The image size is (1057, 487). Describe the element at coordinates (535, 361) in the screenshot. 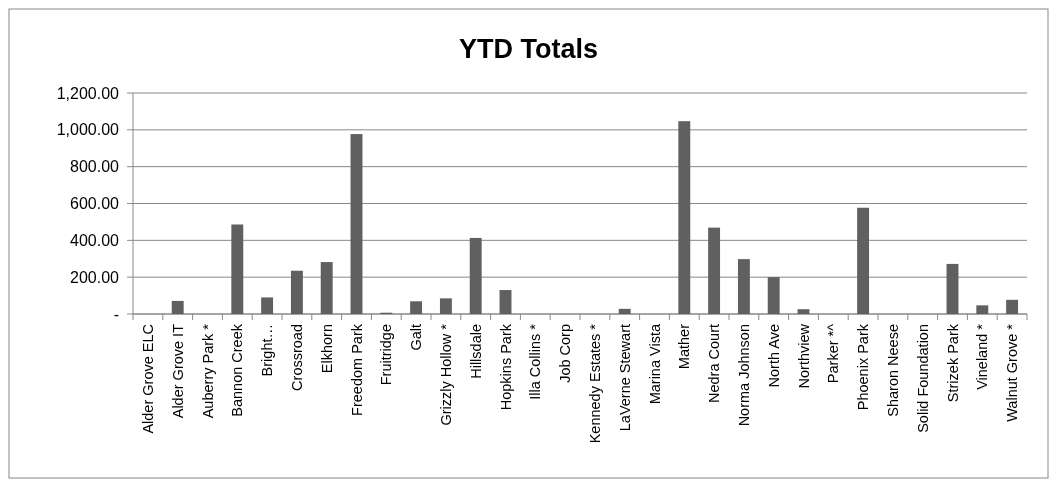

I see `x-tick-label: Illa Collins *` at that location.